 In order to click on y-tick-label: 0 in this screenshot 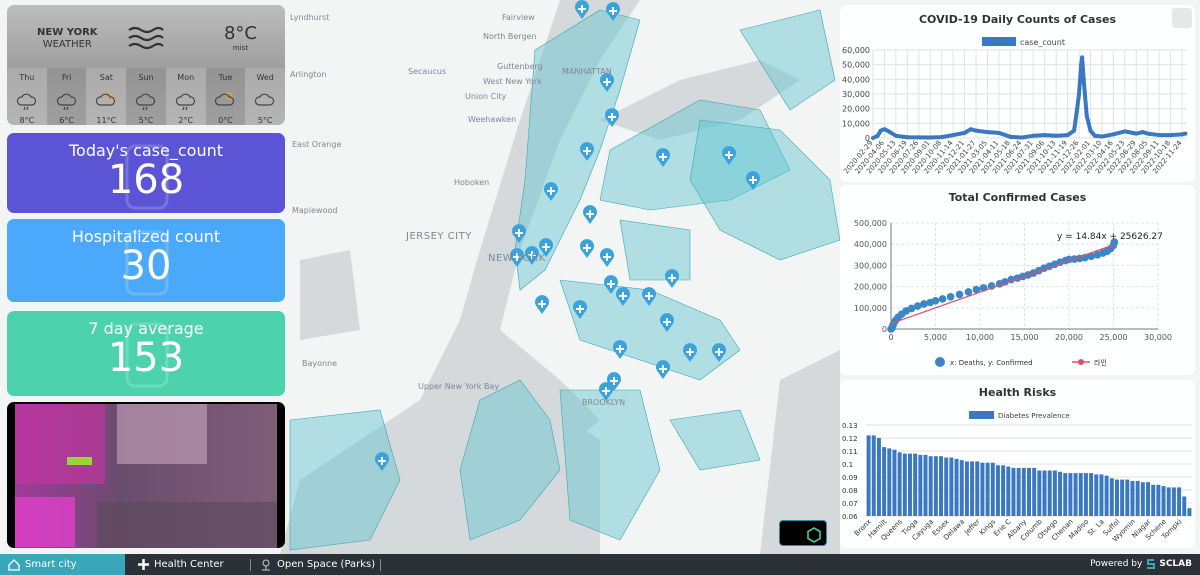, I will do `click(884, 329)`.